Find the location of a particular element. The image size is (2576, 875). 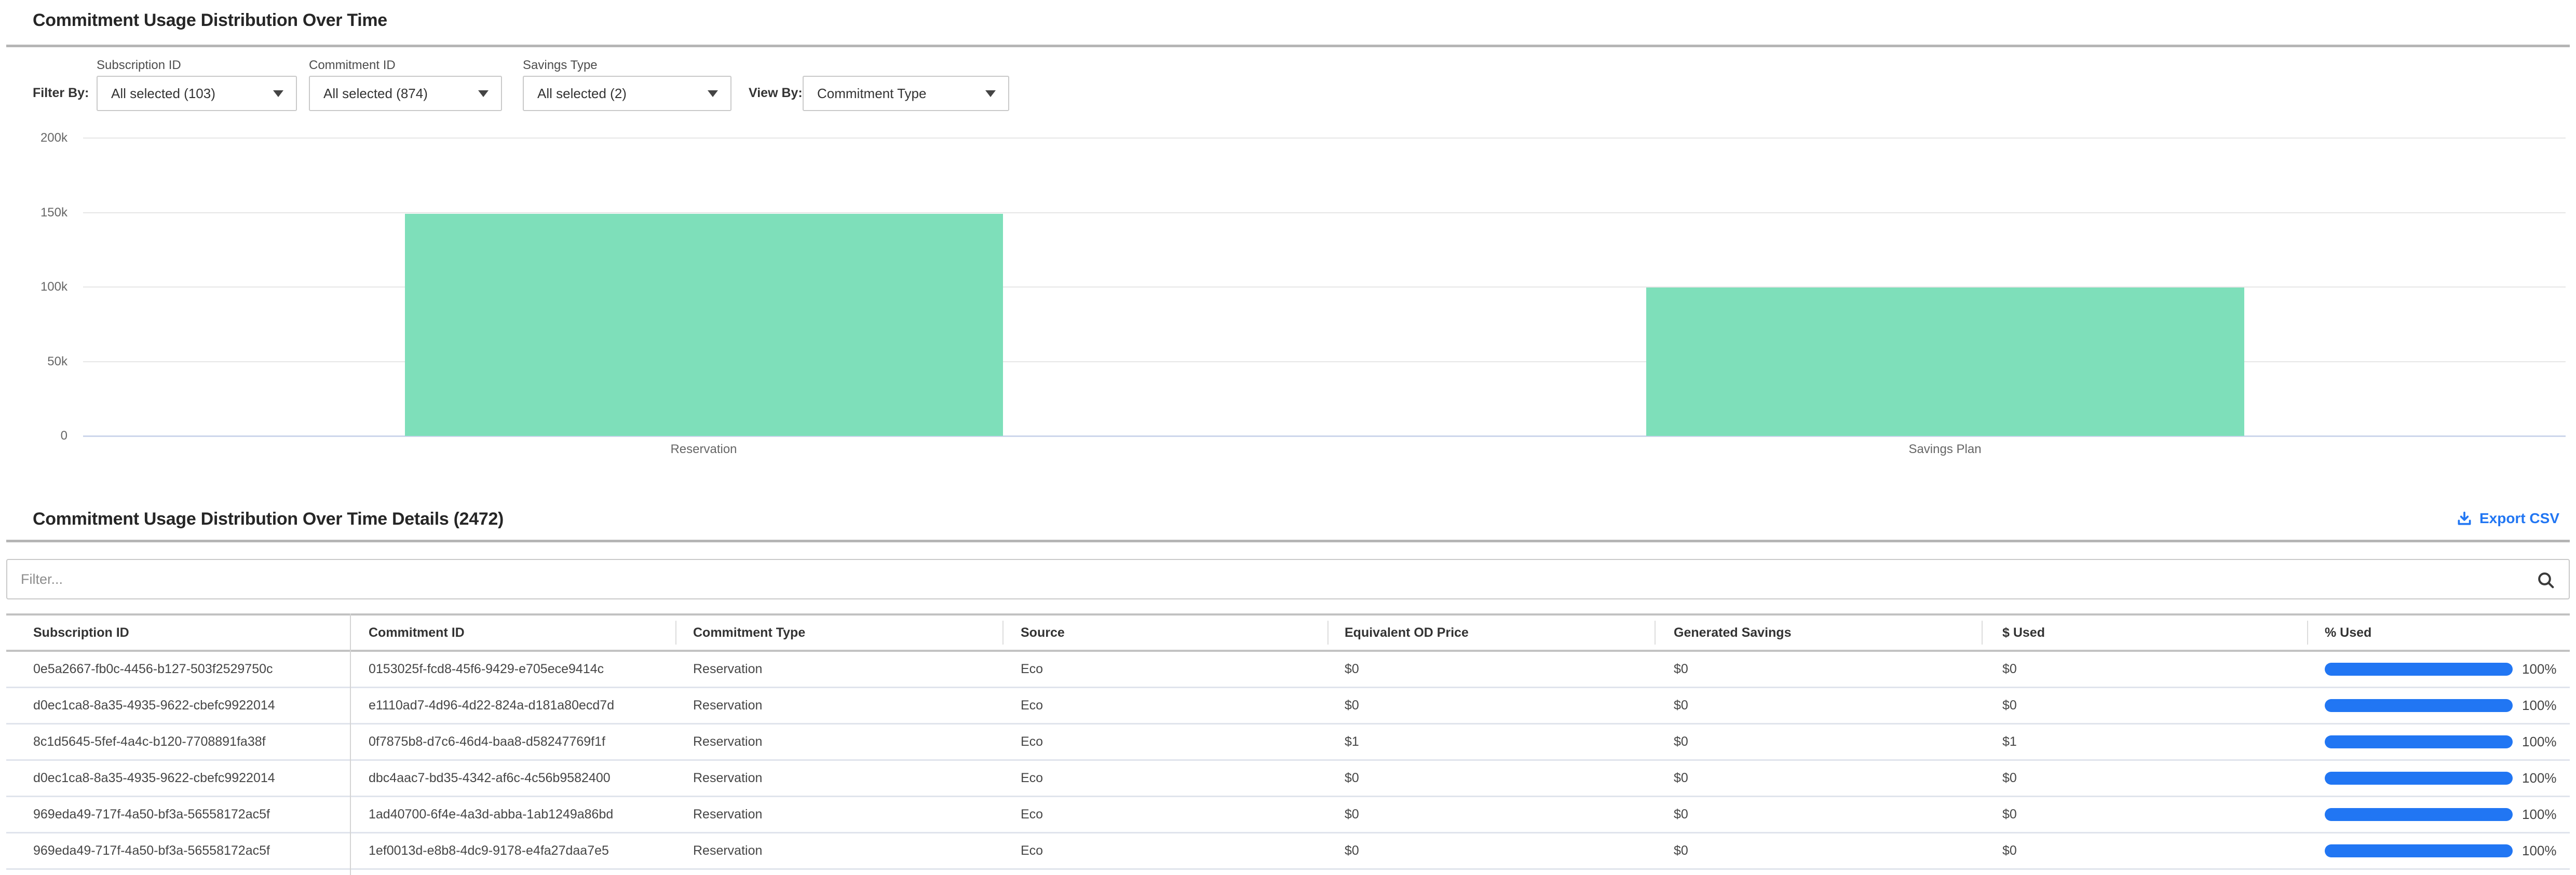

column-header-generated-savings: Generated Savings is located at coordinates (1733, 632).